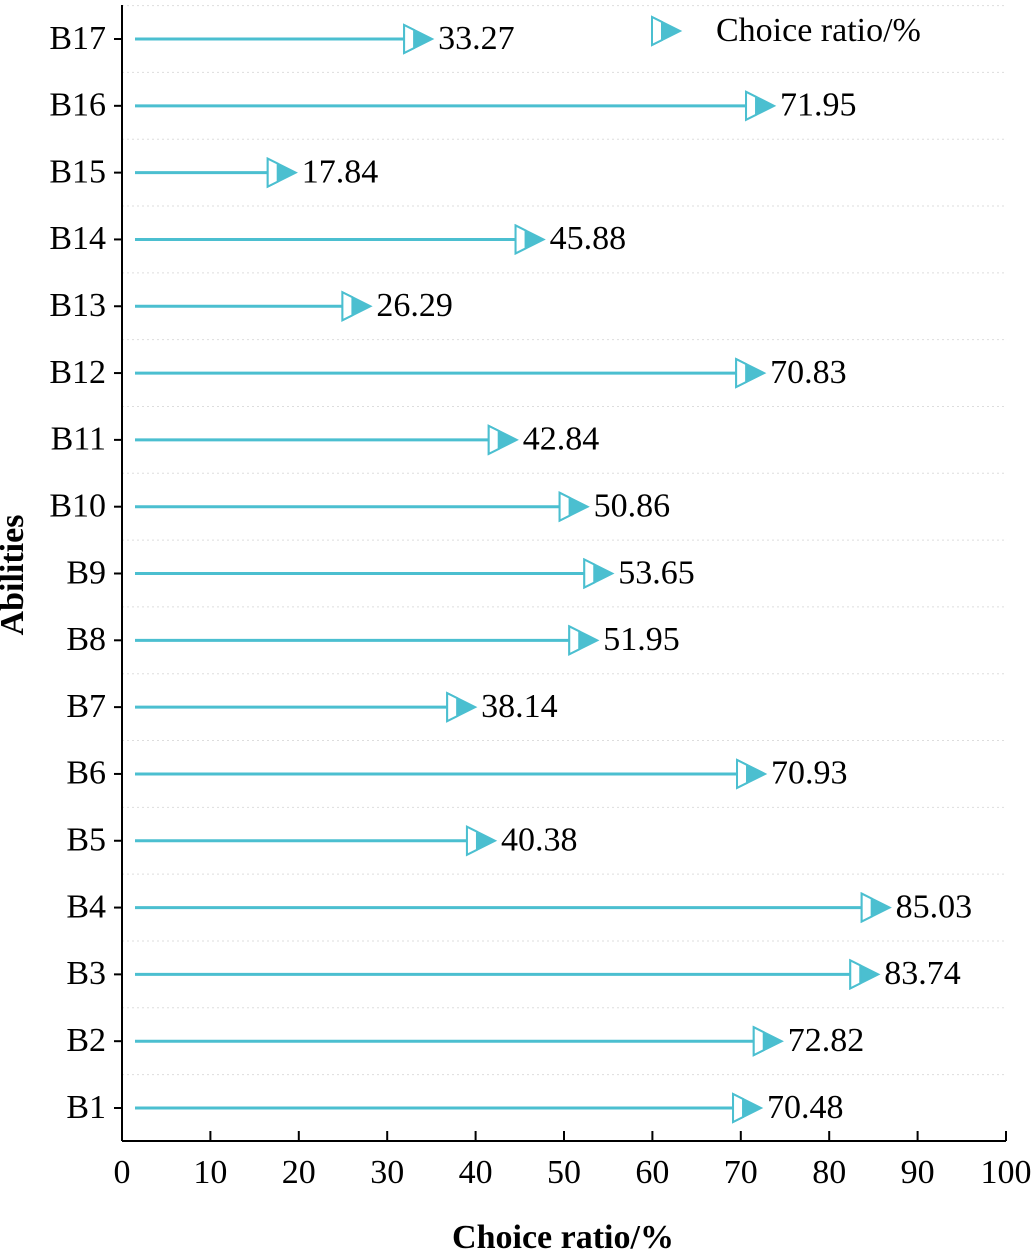  What do you see at coordinates (122, 1172) in the screenshot?
I see `x-tick-label: 0` at bounding box center [122, 1172].